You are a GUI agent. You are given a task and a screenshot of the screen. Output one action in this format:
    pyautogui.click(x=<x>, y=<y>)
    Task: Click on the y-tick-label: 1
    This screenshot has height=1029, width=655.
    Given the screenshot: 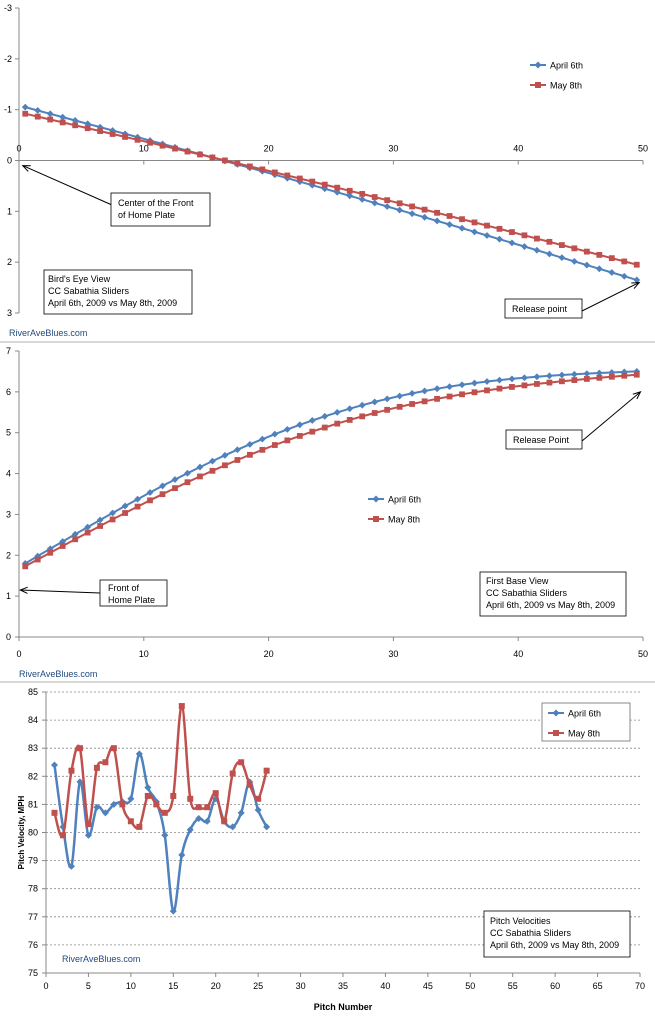 What is the action you would take?
    pyautogui.click(x=9, y=211)
    